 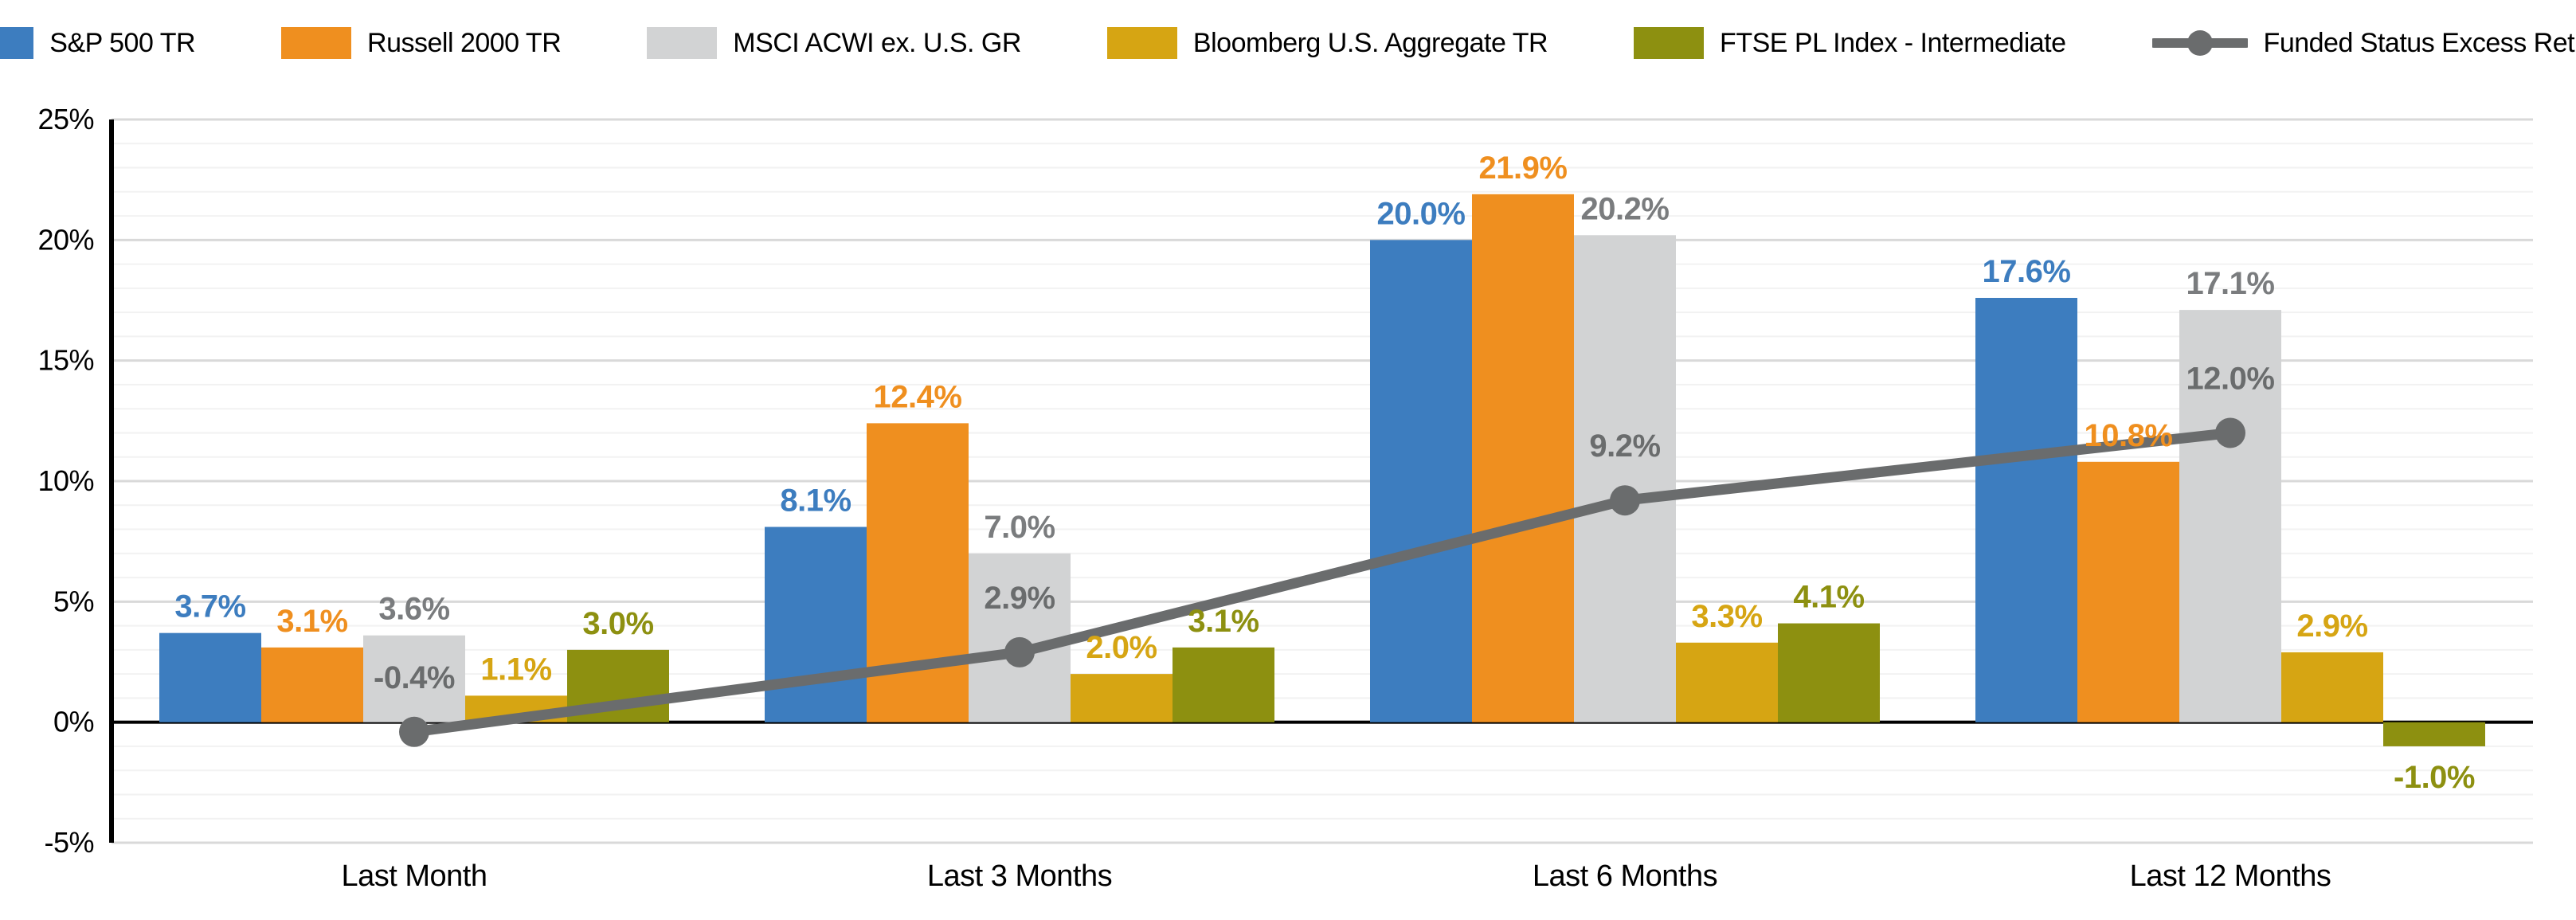 I want to click on legend-item-ftse-pl-index-intermediate: FTSE PL Index - Intermediate, so click(x=1850, y=43).